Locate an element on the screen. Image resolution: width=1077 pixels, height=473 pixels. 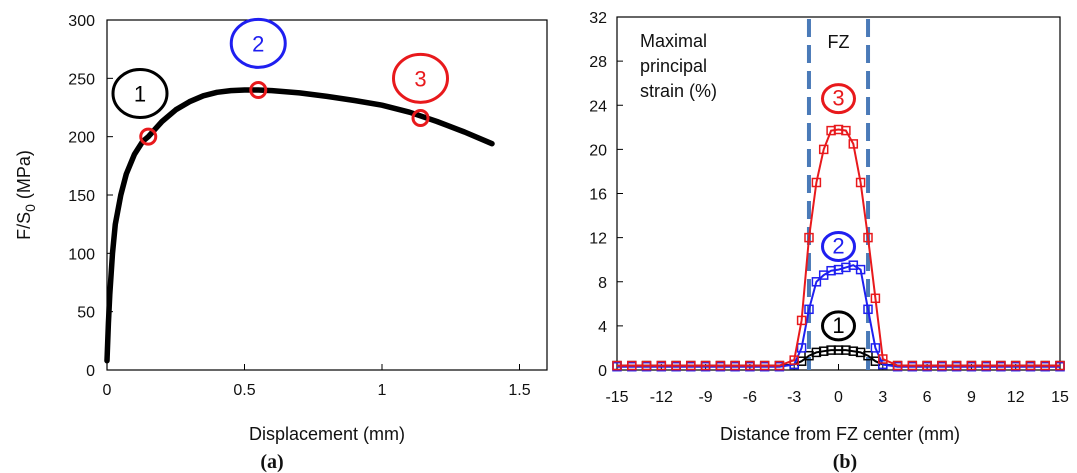
chart-b-annotation-line-3: strain (%) is located at coordinates (678, 91).